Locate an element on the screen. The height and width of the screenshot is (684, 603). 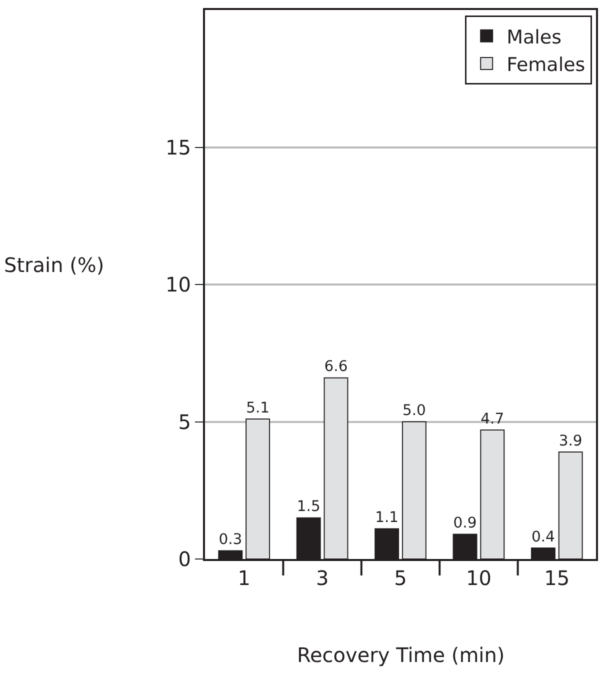
x-tick-label: 10 is located at coordinates (479, 578).